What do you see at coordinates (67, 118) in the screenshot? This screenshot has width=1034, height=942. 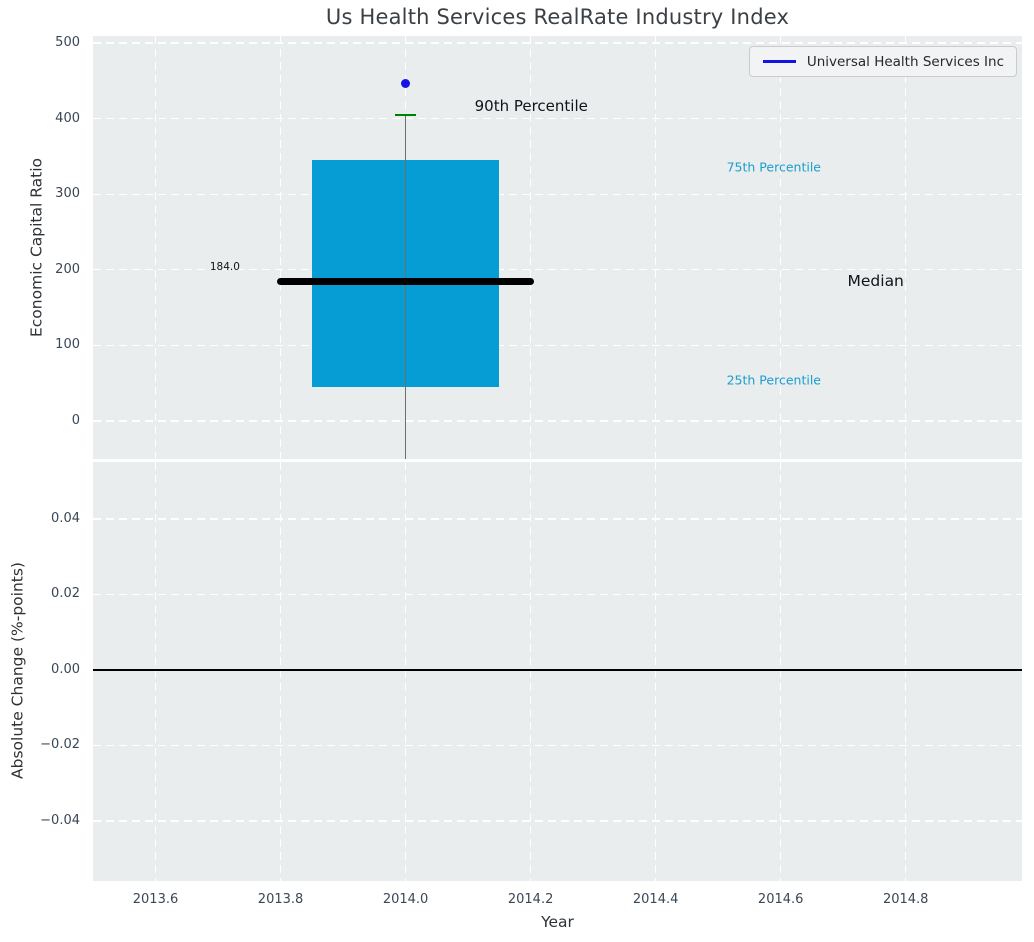 I see `ytick-top-400: 400` at bounding box center [67, 118].